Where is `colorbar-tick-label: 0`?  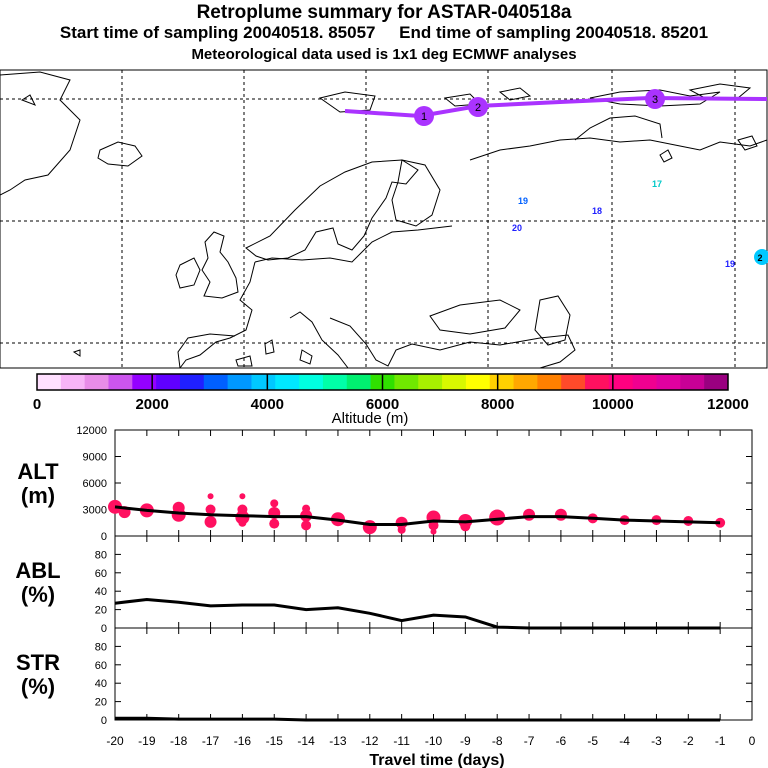 colorbar-tick-label: 0 is located at coordinates (37, 404).